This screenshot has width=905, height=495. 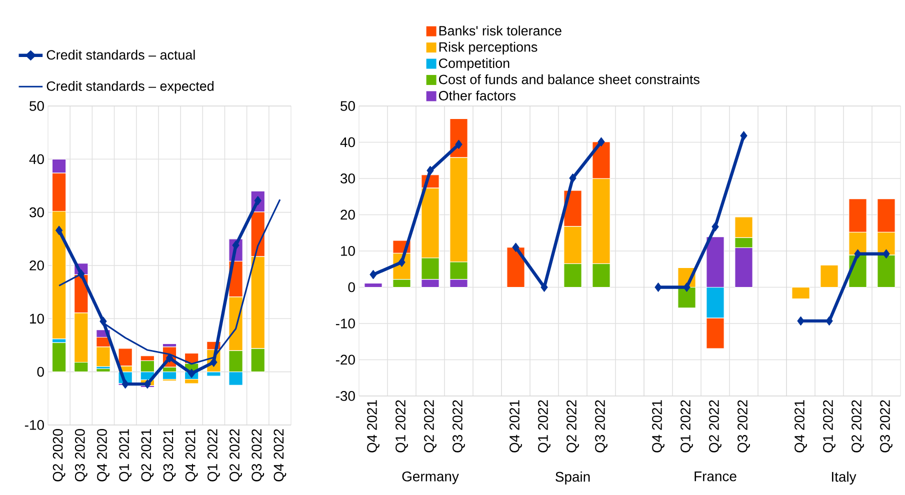 What do you see at coordinates (120, 55) in the screenshot?
I see `legend-label: Credit standards – actual` at bounding box center [120, 55].